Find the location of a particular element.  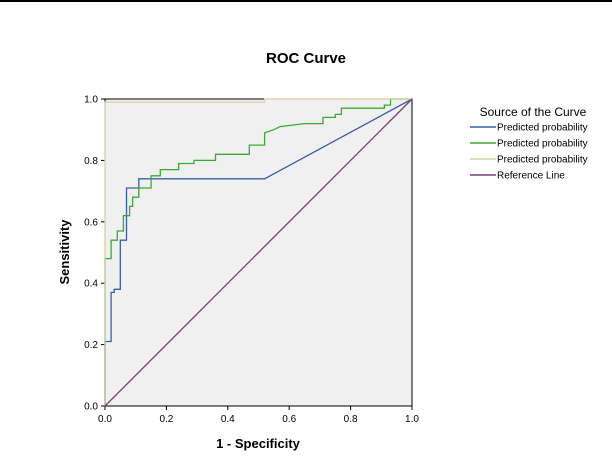

x-axis: 0.0 0.2 0.4 0.6 0.8 1.0 is located at coordinates (258, 415).